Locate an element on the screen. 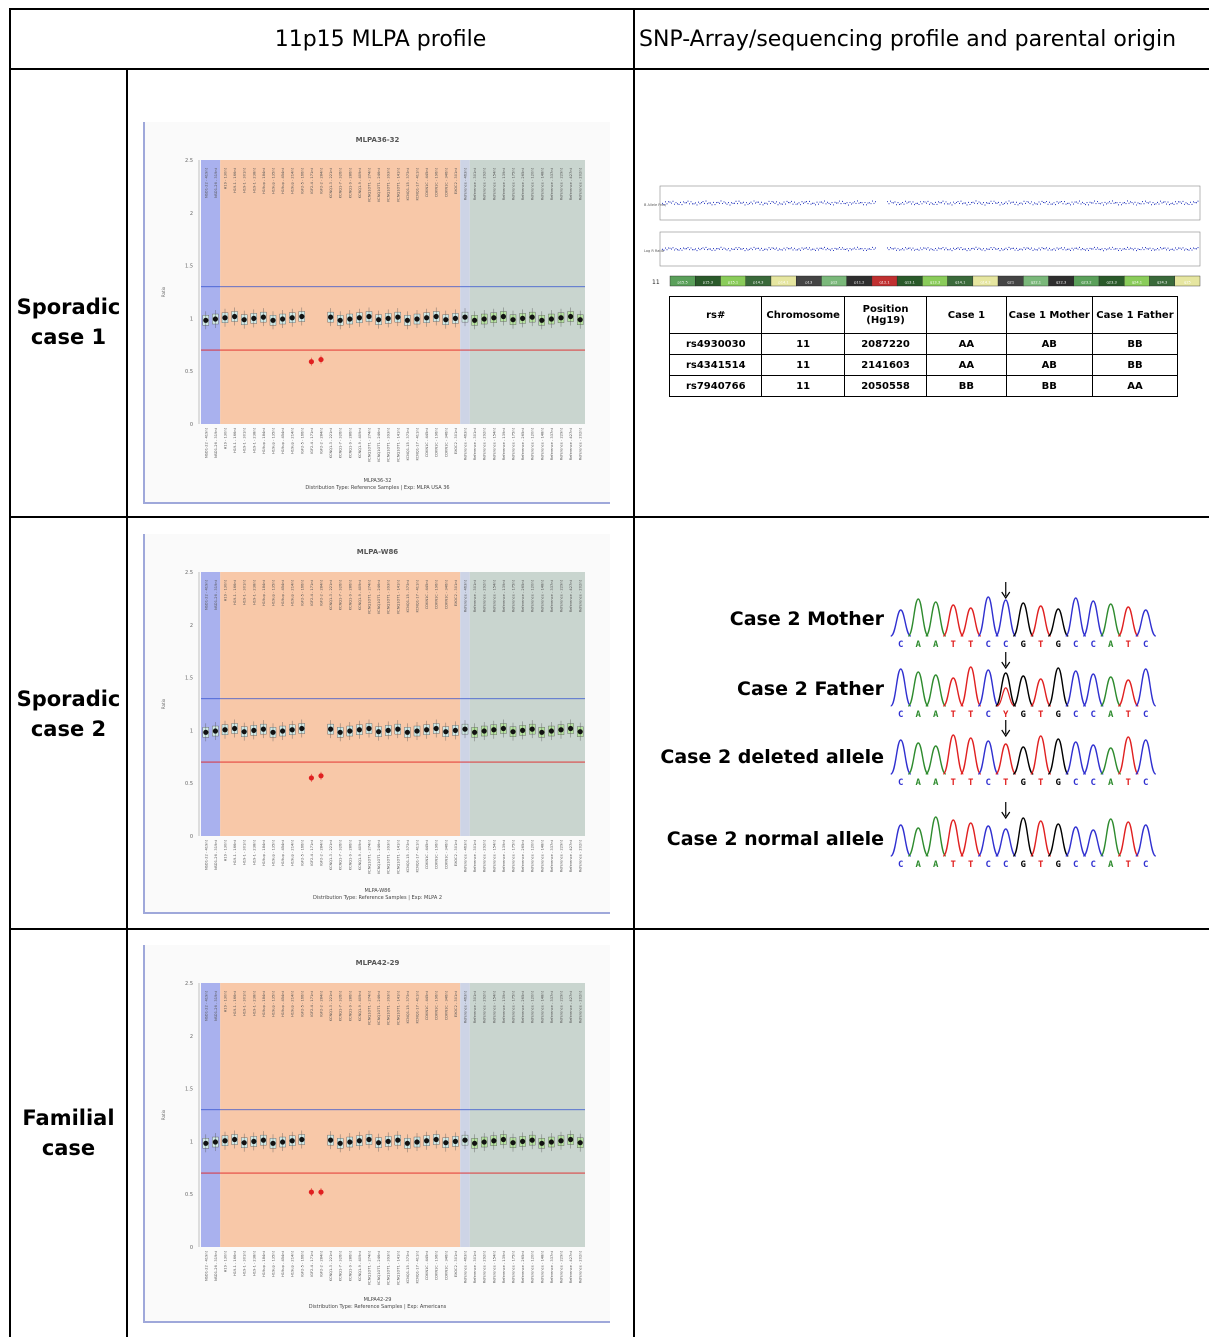 This screenshot has height=1337, width=1209. probe-position-label: Reference - 175nt is located at coordinates (514, 1266).